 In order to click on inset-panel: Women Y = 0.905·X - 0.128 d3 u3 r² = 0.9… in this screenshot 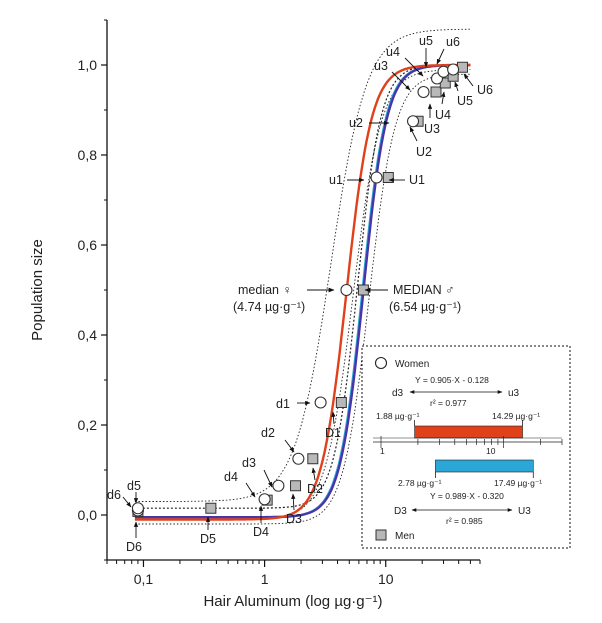, I will do `click(466, 447)`.